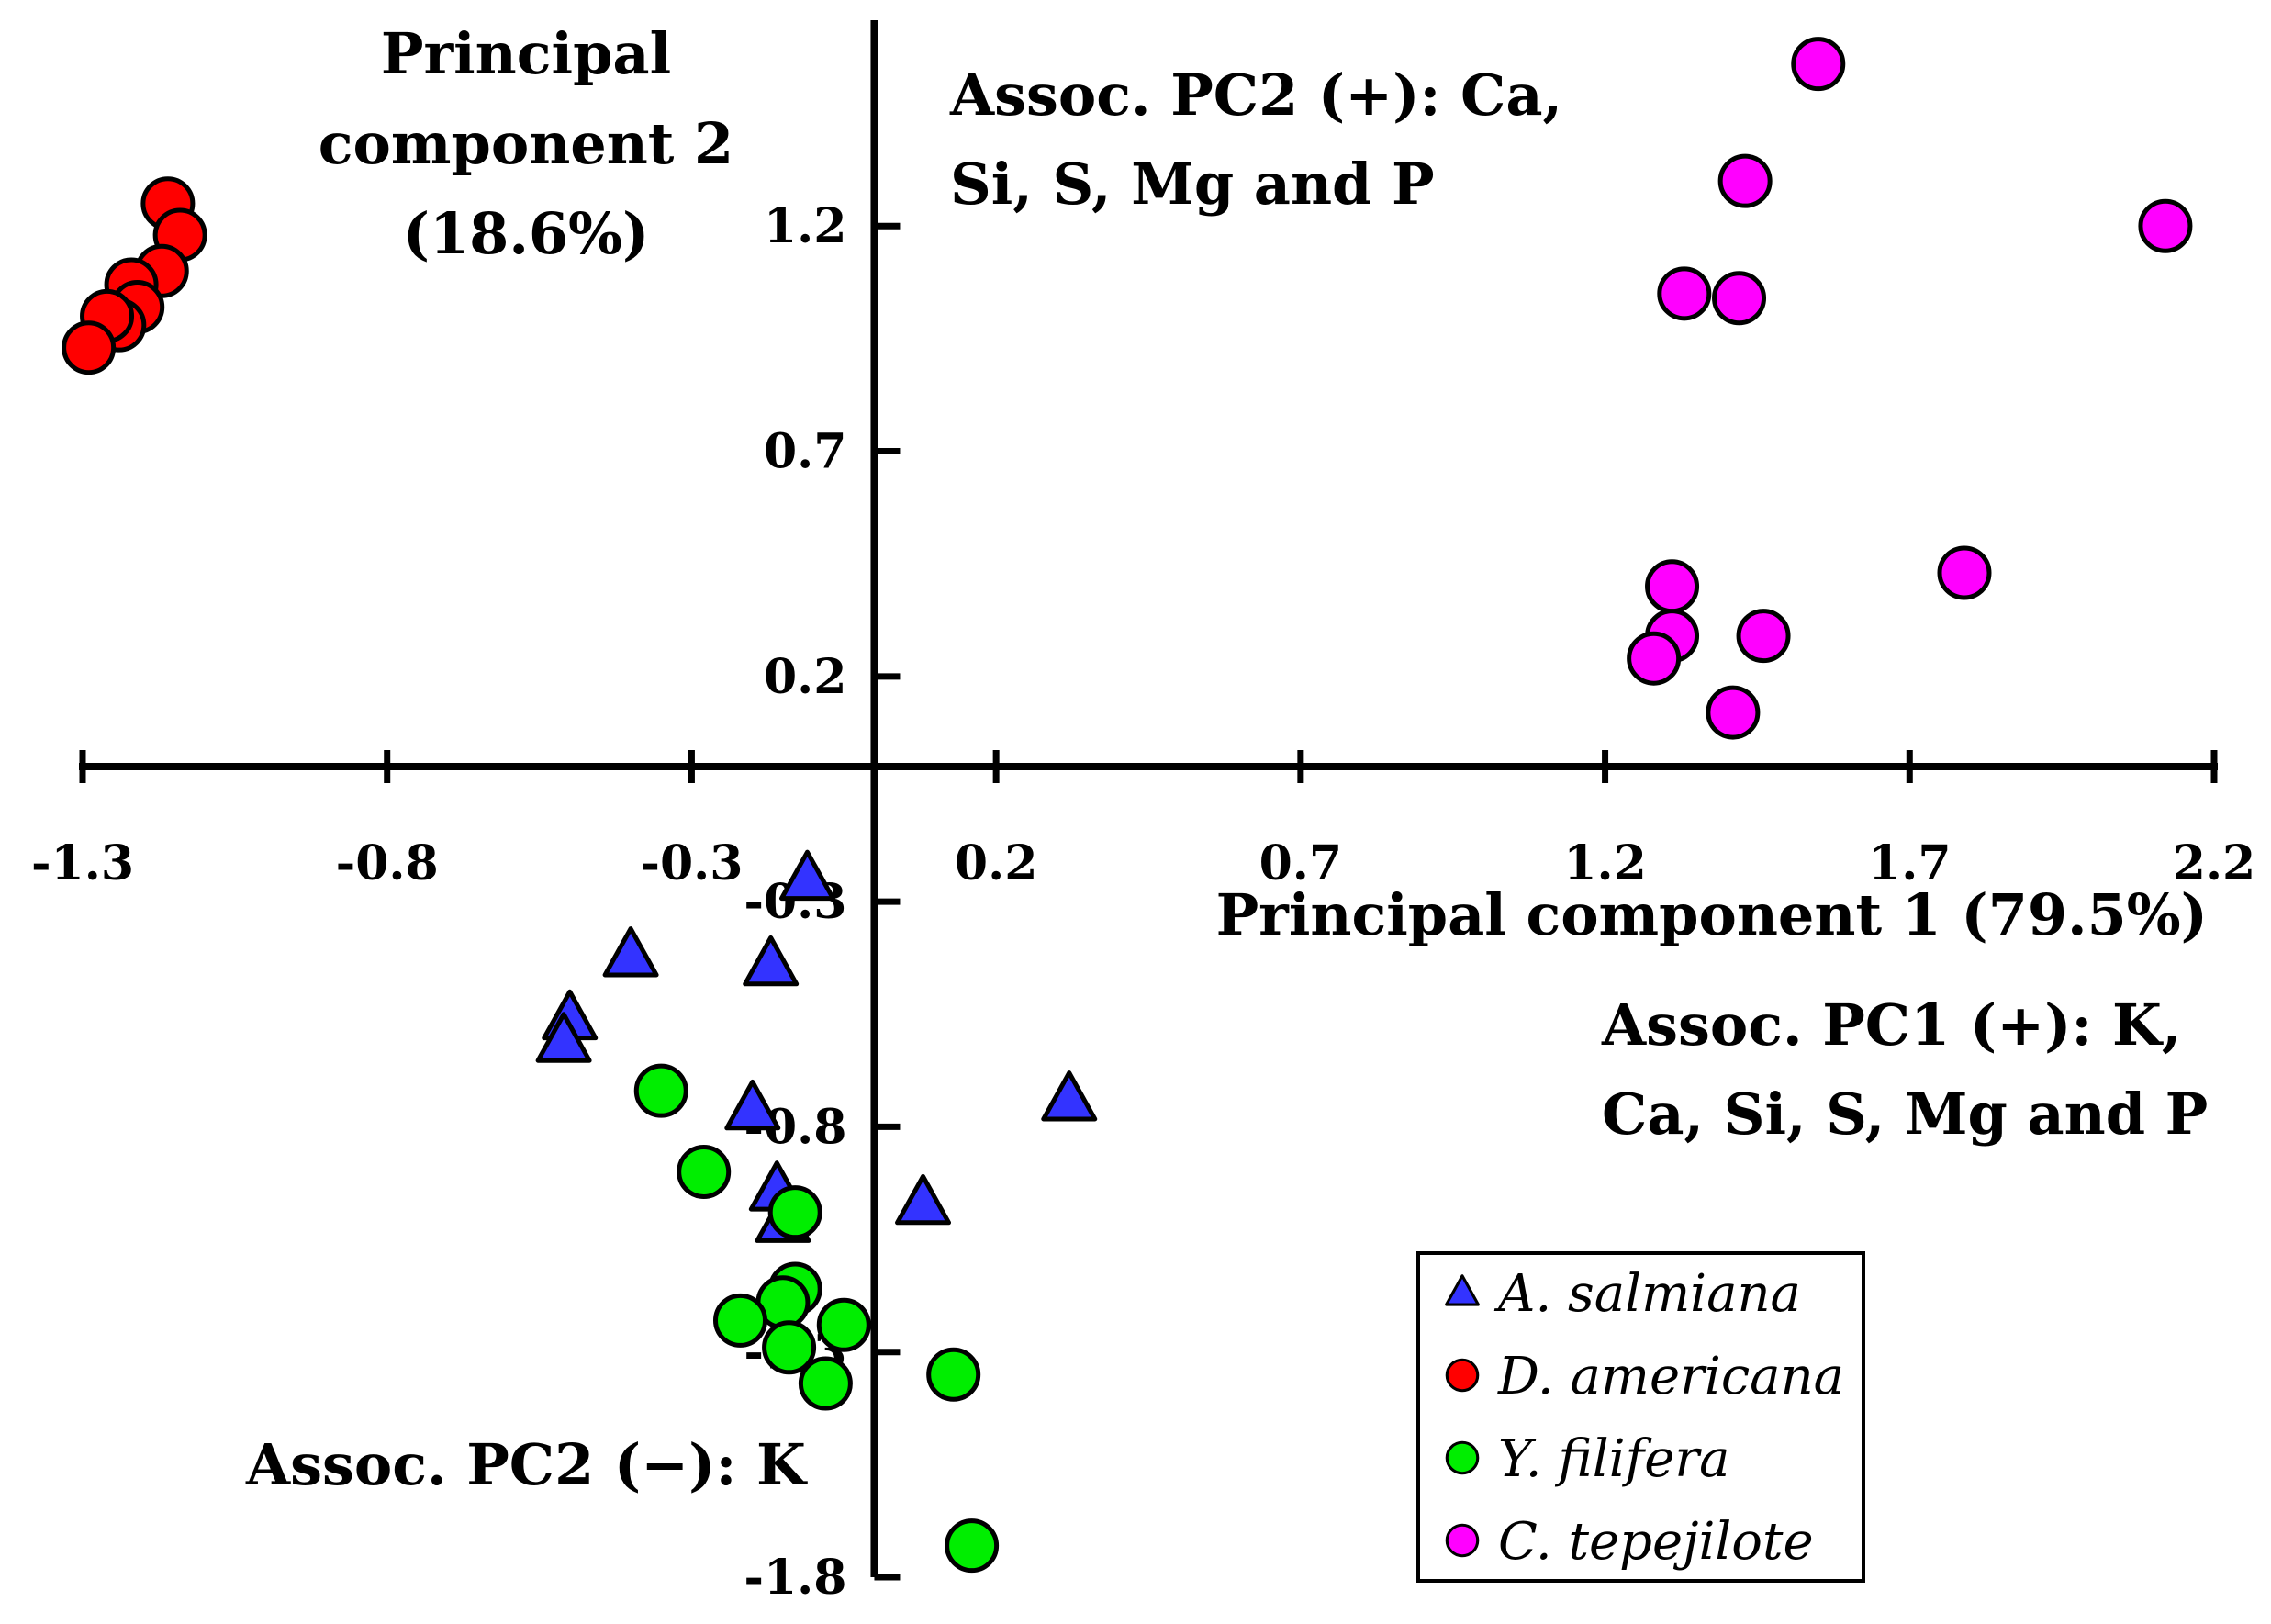 This screenshot has height=1624, width=2271. I want to click on series-d-americana, so click(134, 275).